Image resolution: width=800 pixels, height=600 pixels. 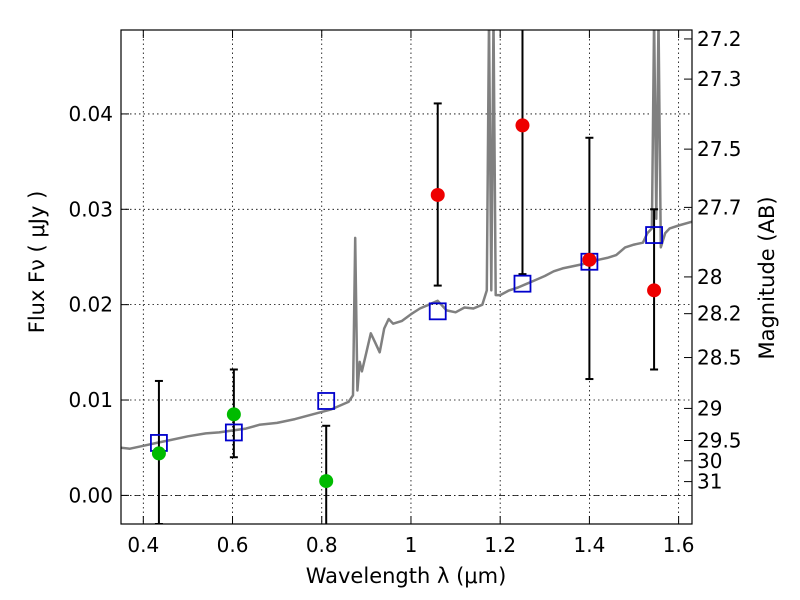 I want to click on y-tick-label: 0.02, so click(x=90, y=305).